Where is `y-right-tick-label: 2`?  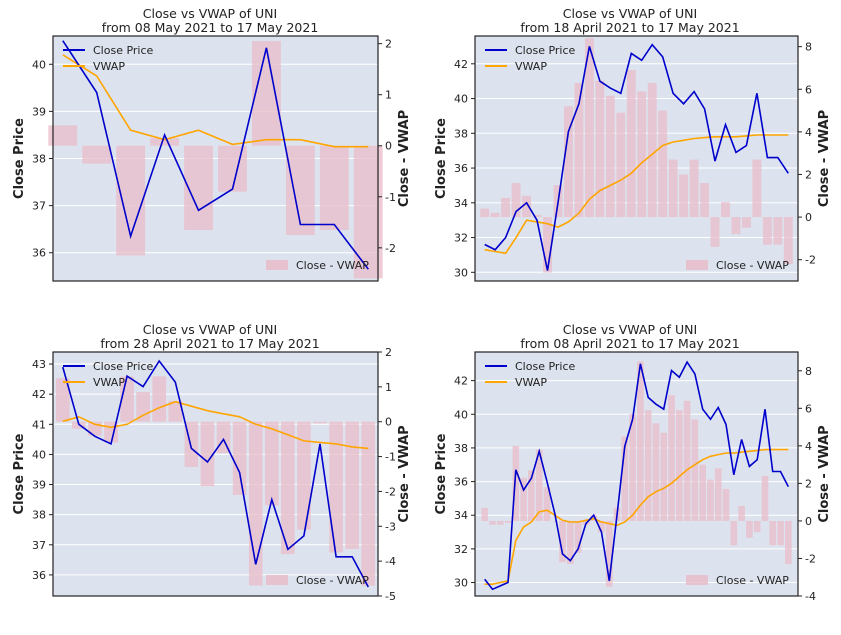
y-right-tick-label: 2 is located at coordinates (388, 352).